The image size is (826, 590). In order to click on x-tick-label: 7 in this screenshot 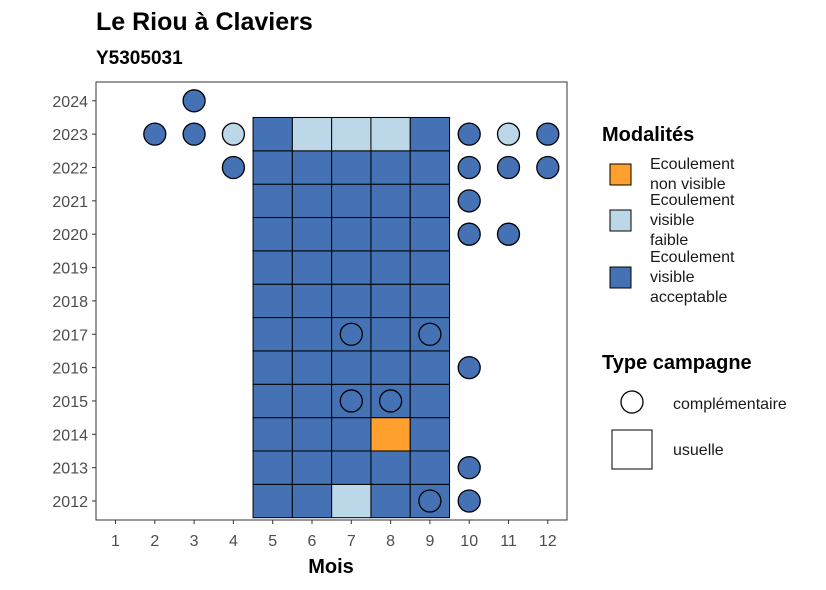, I will do `click(351, 541)`.